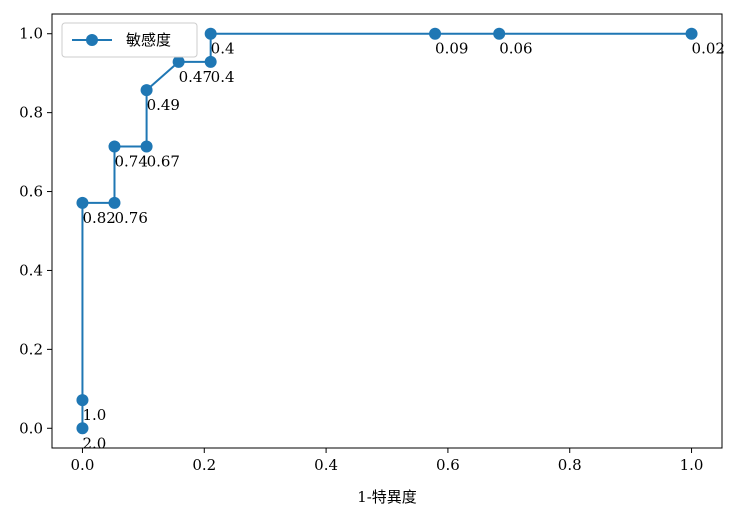 The width and height of the screenshot is (740, 524). What do you see at coordinates (451, 49) in the screenshot?
I see `threshold-label: 0.09` at bounding box center [451, 49].